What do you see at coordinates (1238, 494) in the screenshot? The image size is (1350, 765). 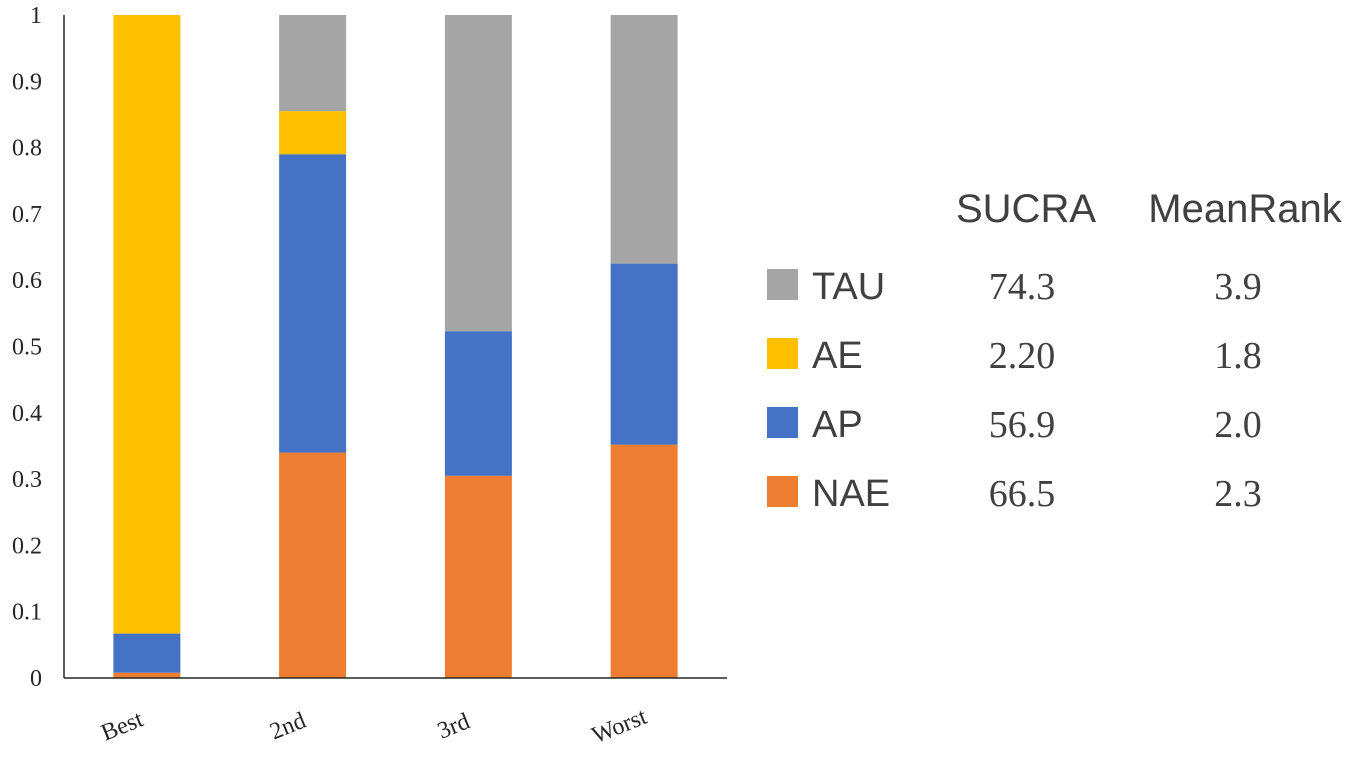 I see `meanrank-value: 2.3` at bounding box center [1238, 494].